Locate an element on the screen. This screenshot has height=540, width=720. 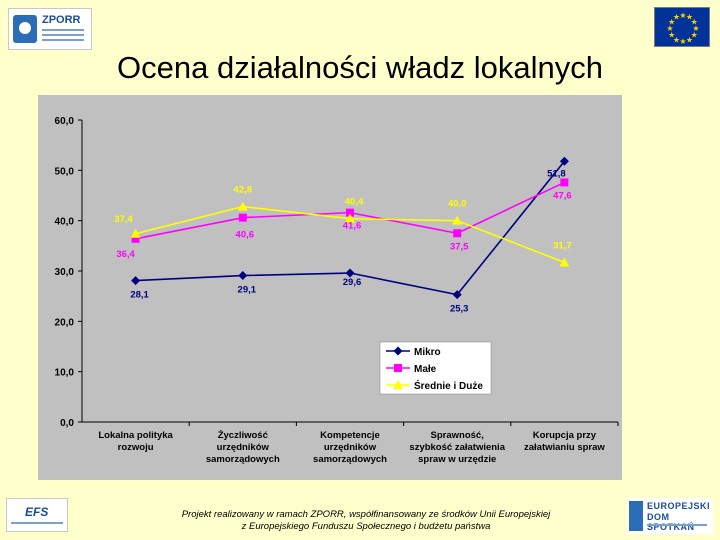
x-category-label: Kompetencje urzędników samorządowych is located at coordinates (350, 447).